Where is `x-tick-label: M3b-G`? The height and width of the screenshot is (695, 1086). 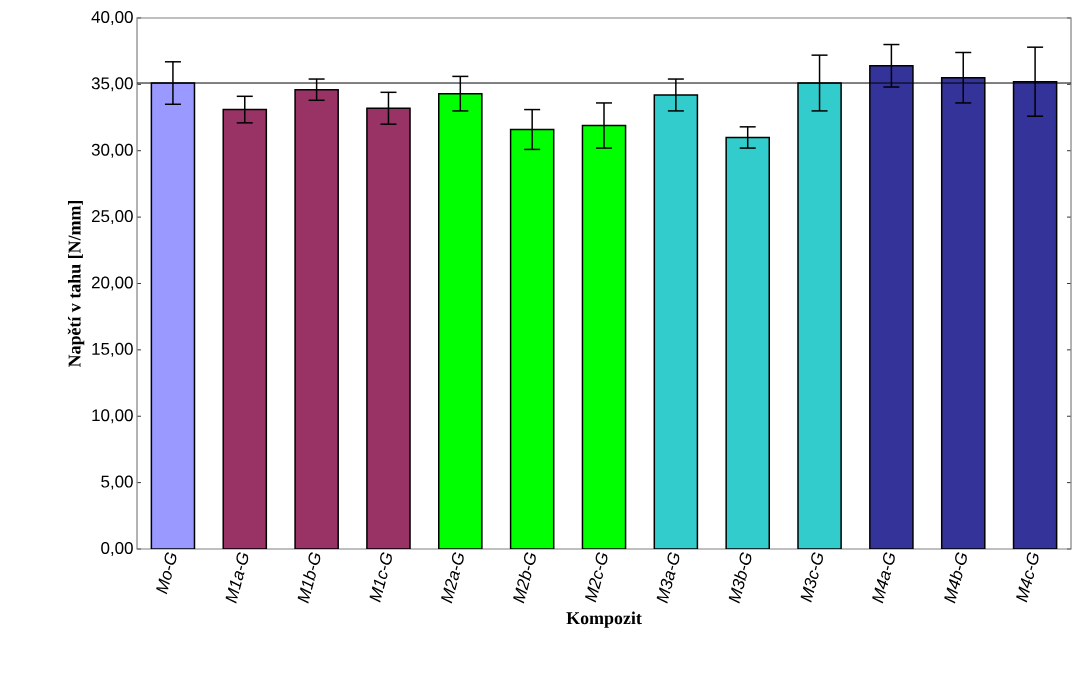
x-tick-label: M3b-G is located at coordinates (740, 578).